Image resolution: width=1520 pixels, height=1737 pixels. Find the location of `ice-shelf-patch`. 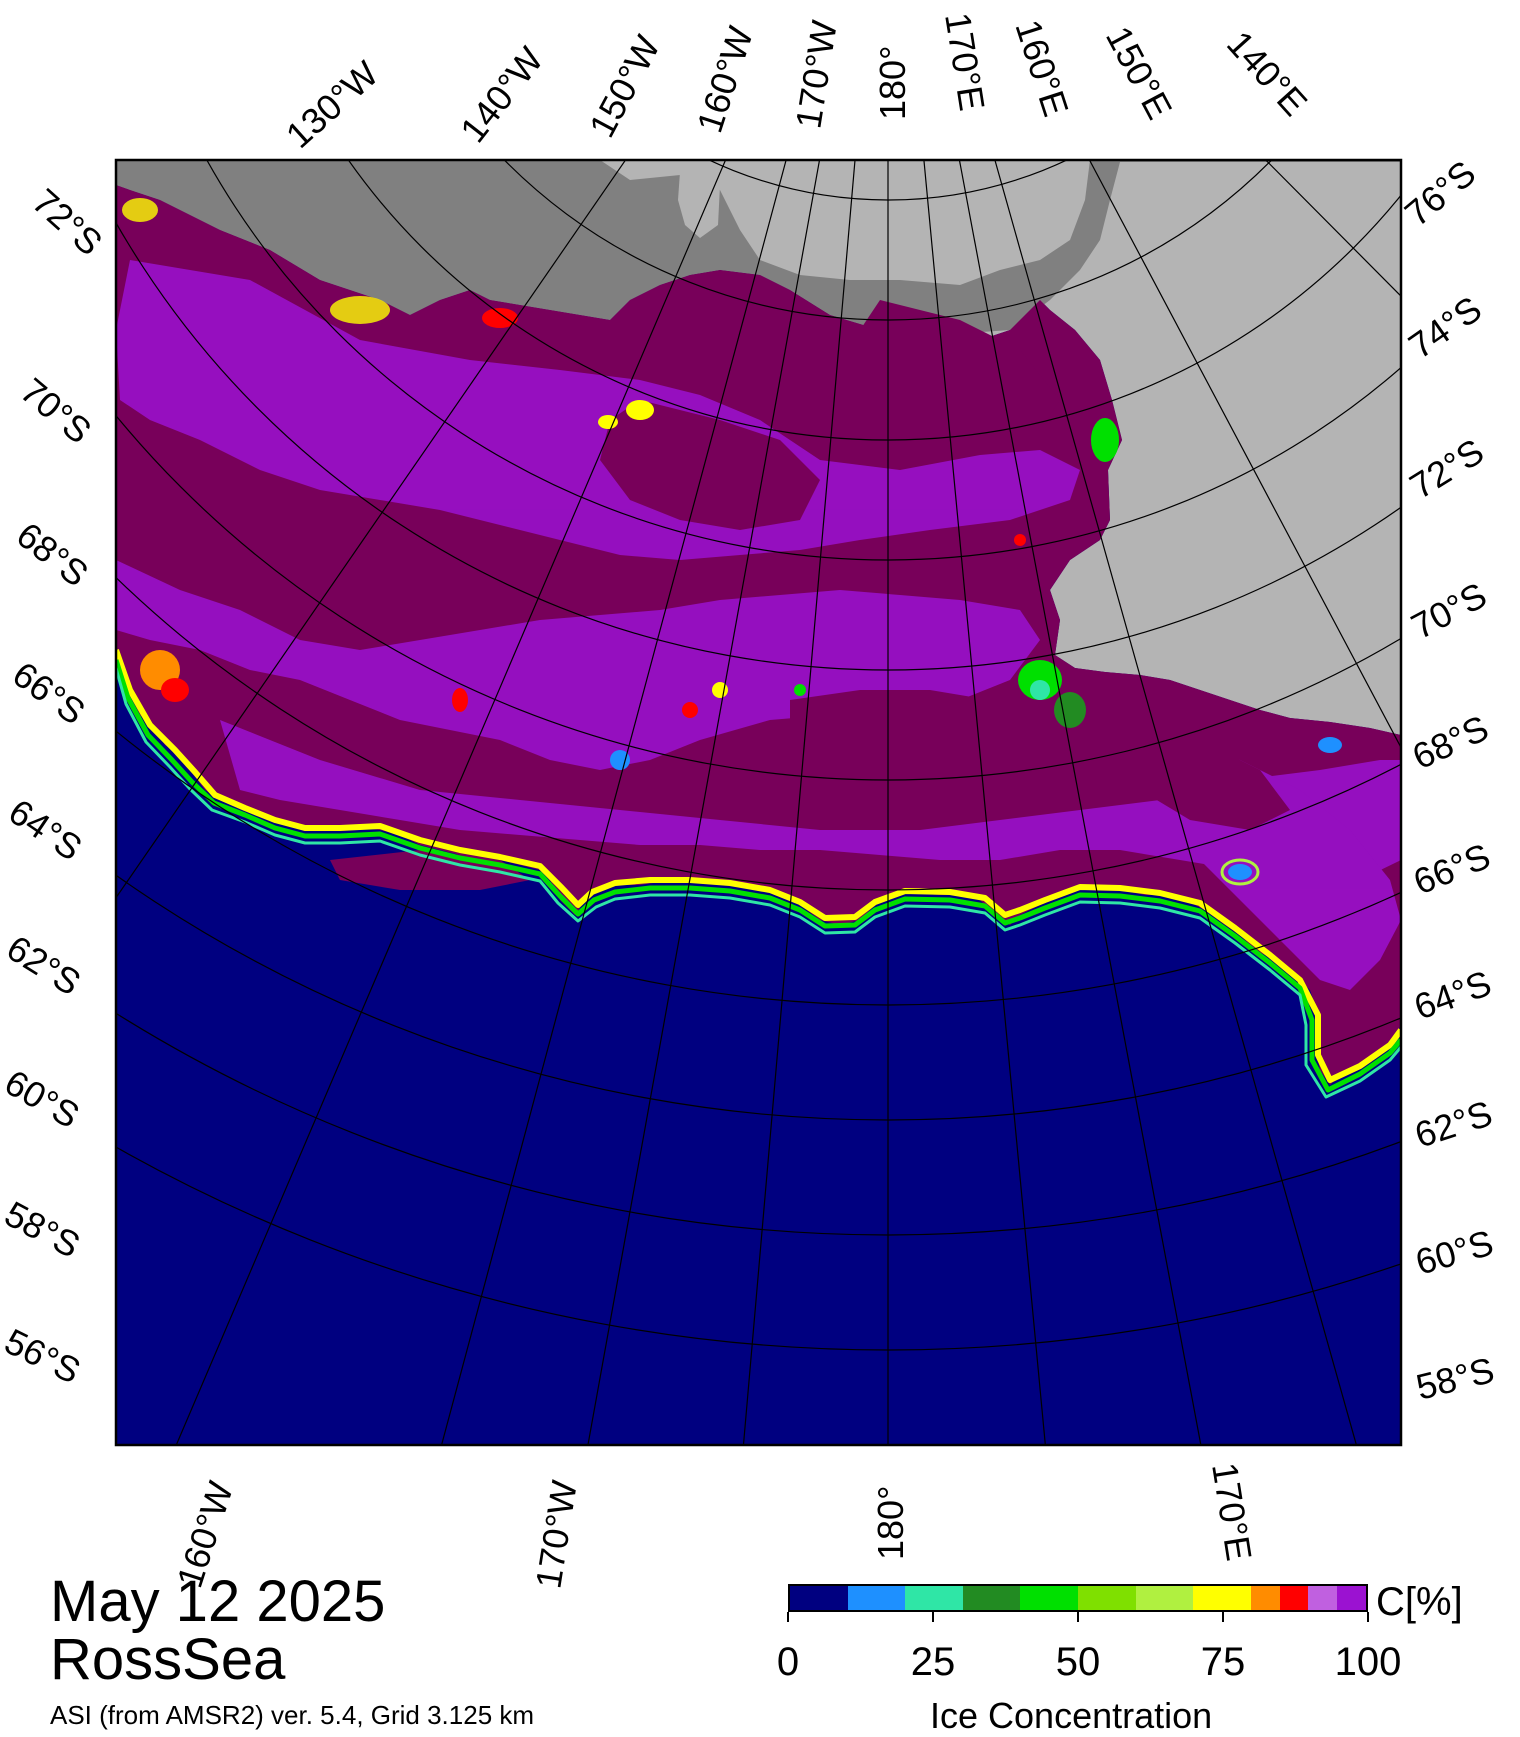

ice-shelf-patch is located at coordinates (520, 250).